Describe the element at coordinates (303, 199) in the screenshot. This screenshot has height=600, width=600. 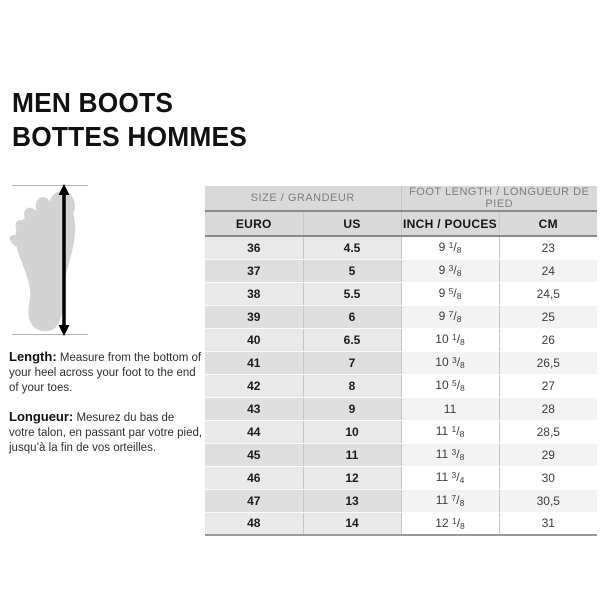
I see `group-header-size: SIZE / GRANDEUR` at that location.